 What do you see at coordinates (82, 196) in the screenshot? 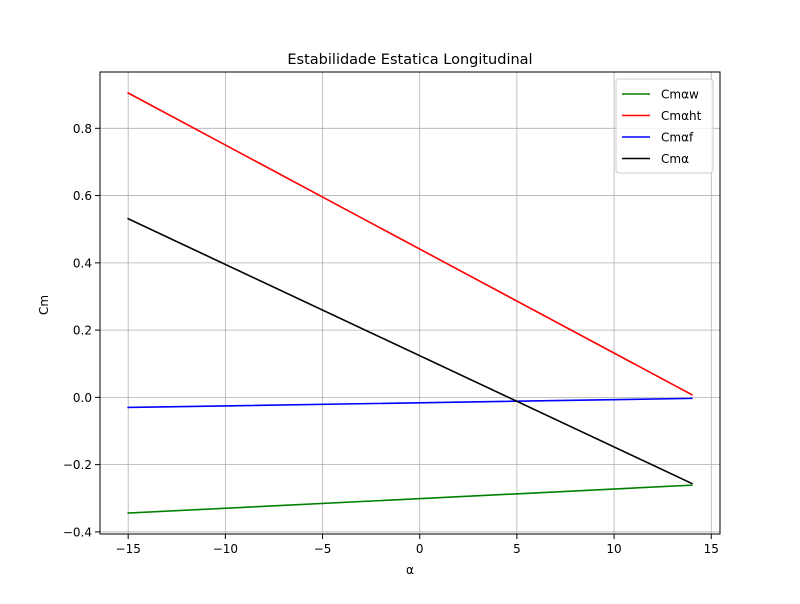
I see `y-tick-label: 0.6` at bounding box center [82, 196].